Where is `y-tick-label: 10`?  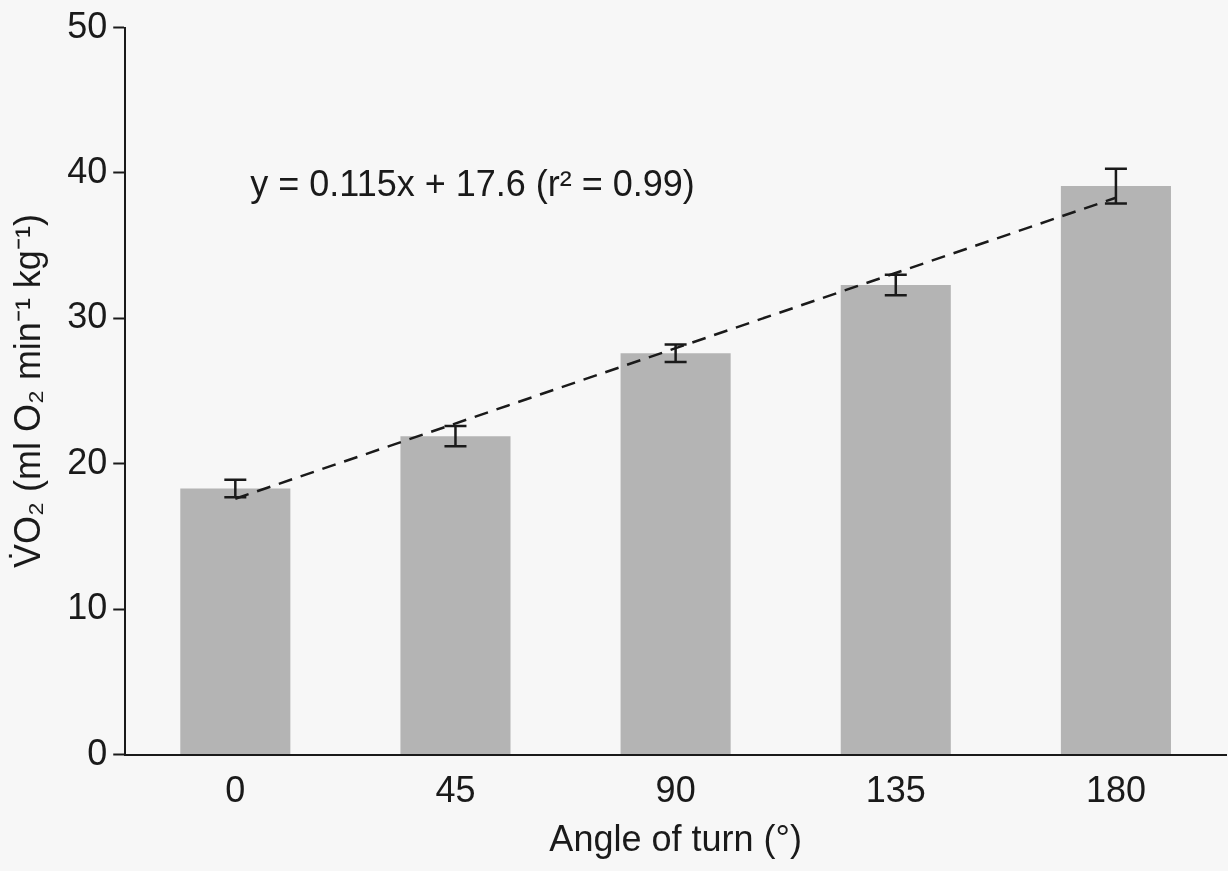 y-tick-label: 10 is located at coordinates (87, 607).